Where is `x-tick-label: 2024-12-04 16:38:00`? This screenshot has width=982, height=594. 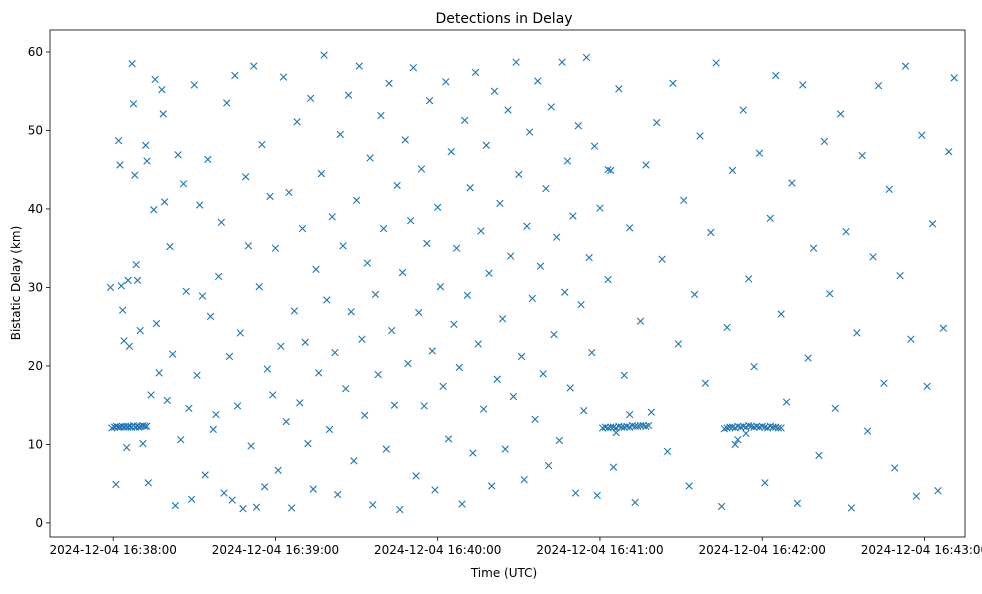 x-tick-label: 2024-12-04 16:38:00 is located at coordinates (112, 550).